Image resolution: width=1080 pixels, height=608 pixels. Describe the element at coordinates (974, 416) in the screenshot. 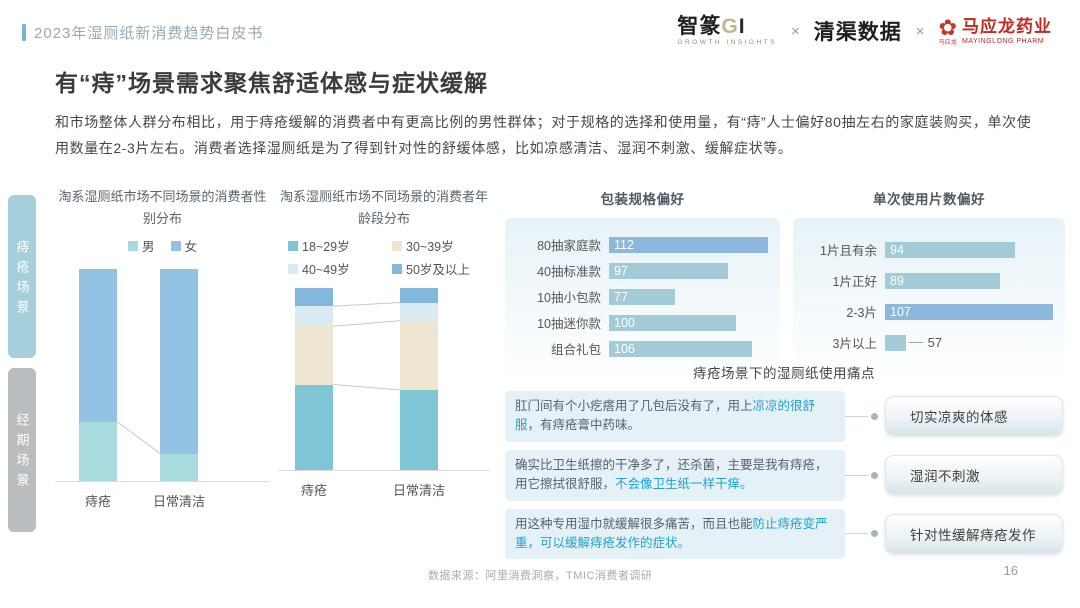

I see `pain-label-box: 切实凉爽的体感` at that location.